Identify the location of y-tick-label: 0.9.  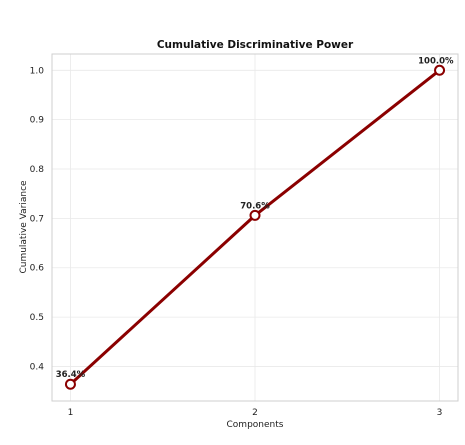
(37, 121).